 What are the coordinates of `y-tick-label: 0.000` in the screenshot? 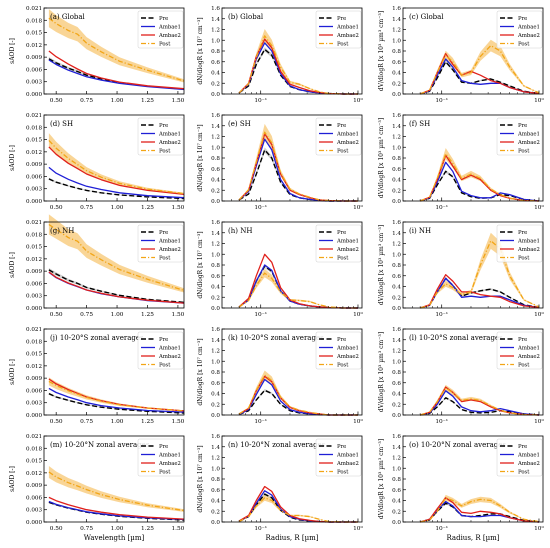 It's located at (34, 202).